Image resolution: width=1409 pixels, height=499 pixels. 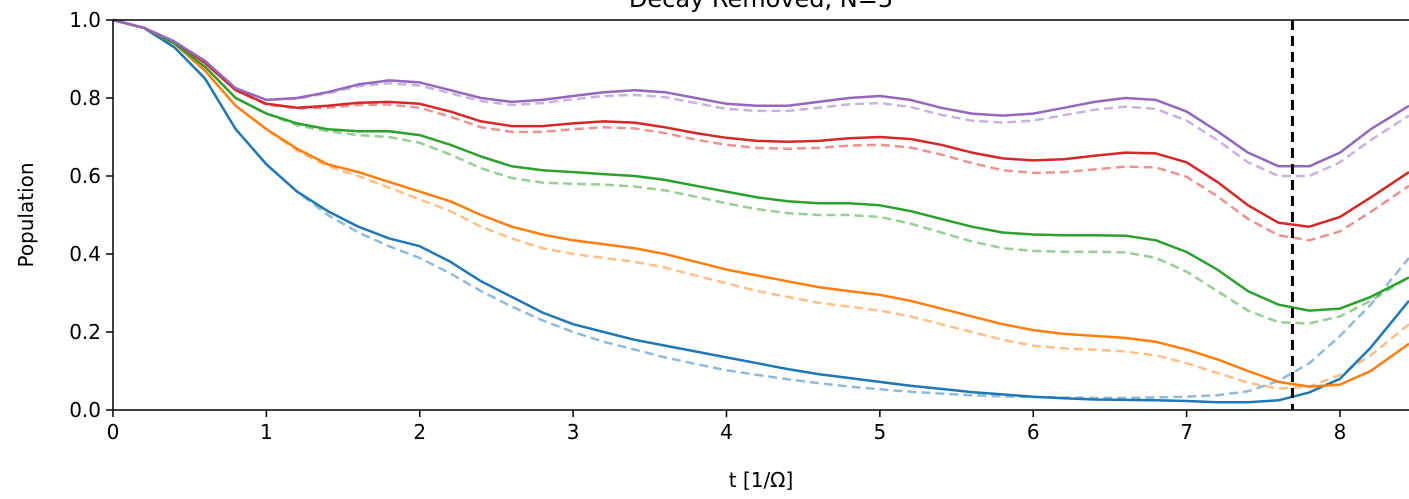 I want to click on chart-title: Decay Removed, N=5, so click(x=761, y=6).